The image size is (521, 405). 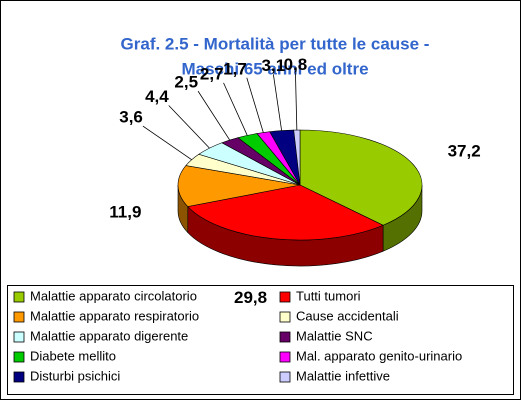 I want to click on data-label: 0,8, so click(x=296, y=64).